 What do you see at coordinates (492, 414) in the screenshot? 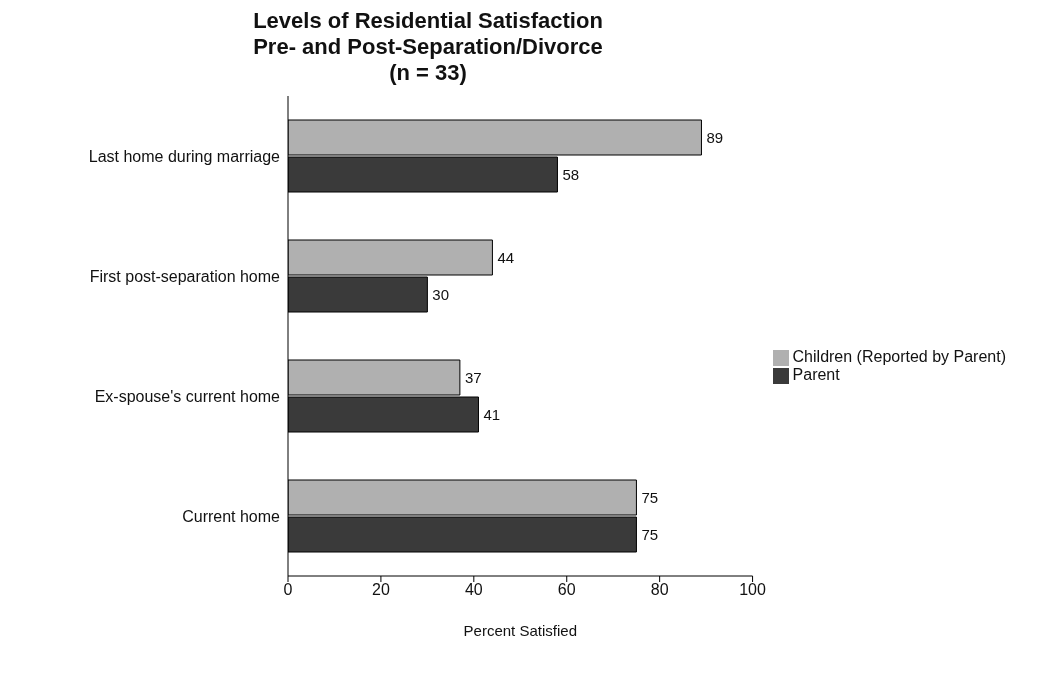
I see `data-label: 41` at bounding box center [492, 414].